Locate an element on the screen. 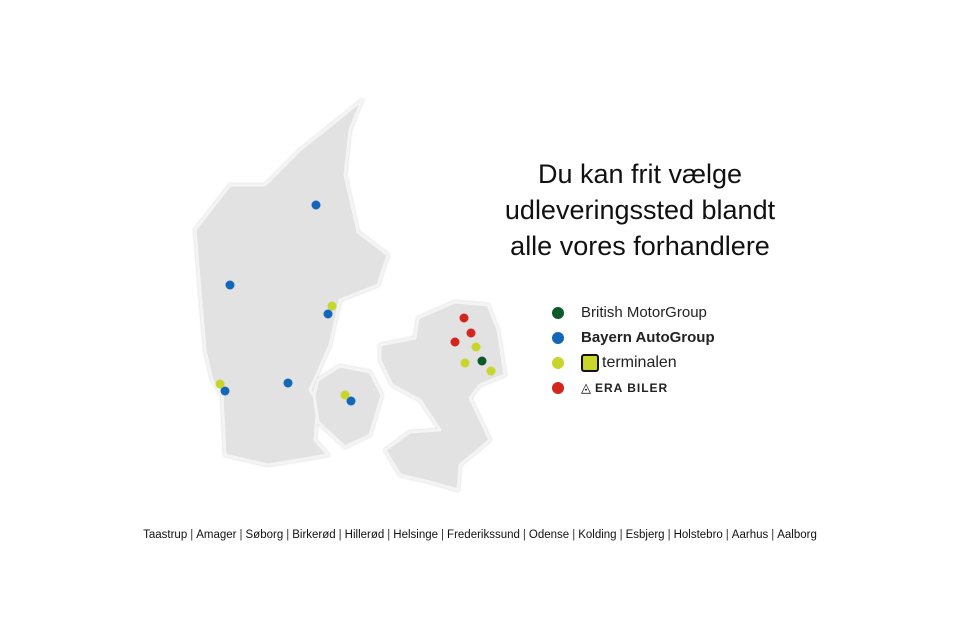 This screenshot has height=640, width=960. city-name: Hillerød is located at coordinates (364, 535).